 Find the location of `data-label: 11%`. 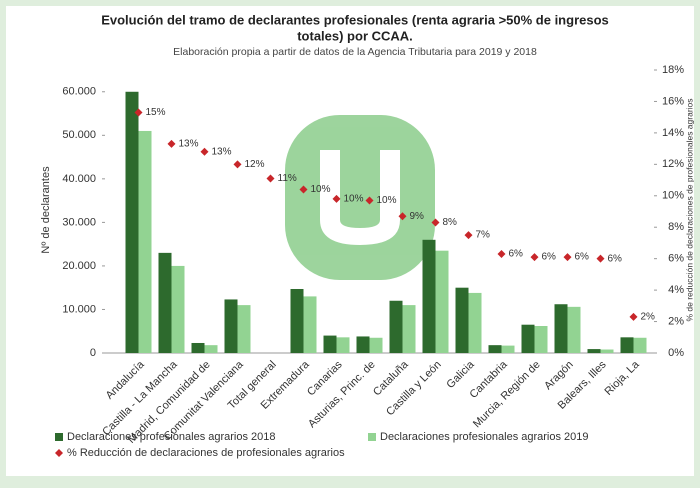

data-label: 11% is located at coordinates (287, 178).